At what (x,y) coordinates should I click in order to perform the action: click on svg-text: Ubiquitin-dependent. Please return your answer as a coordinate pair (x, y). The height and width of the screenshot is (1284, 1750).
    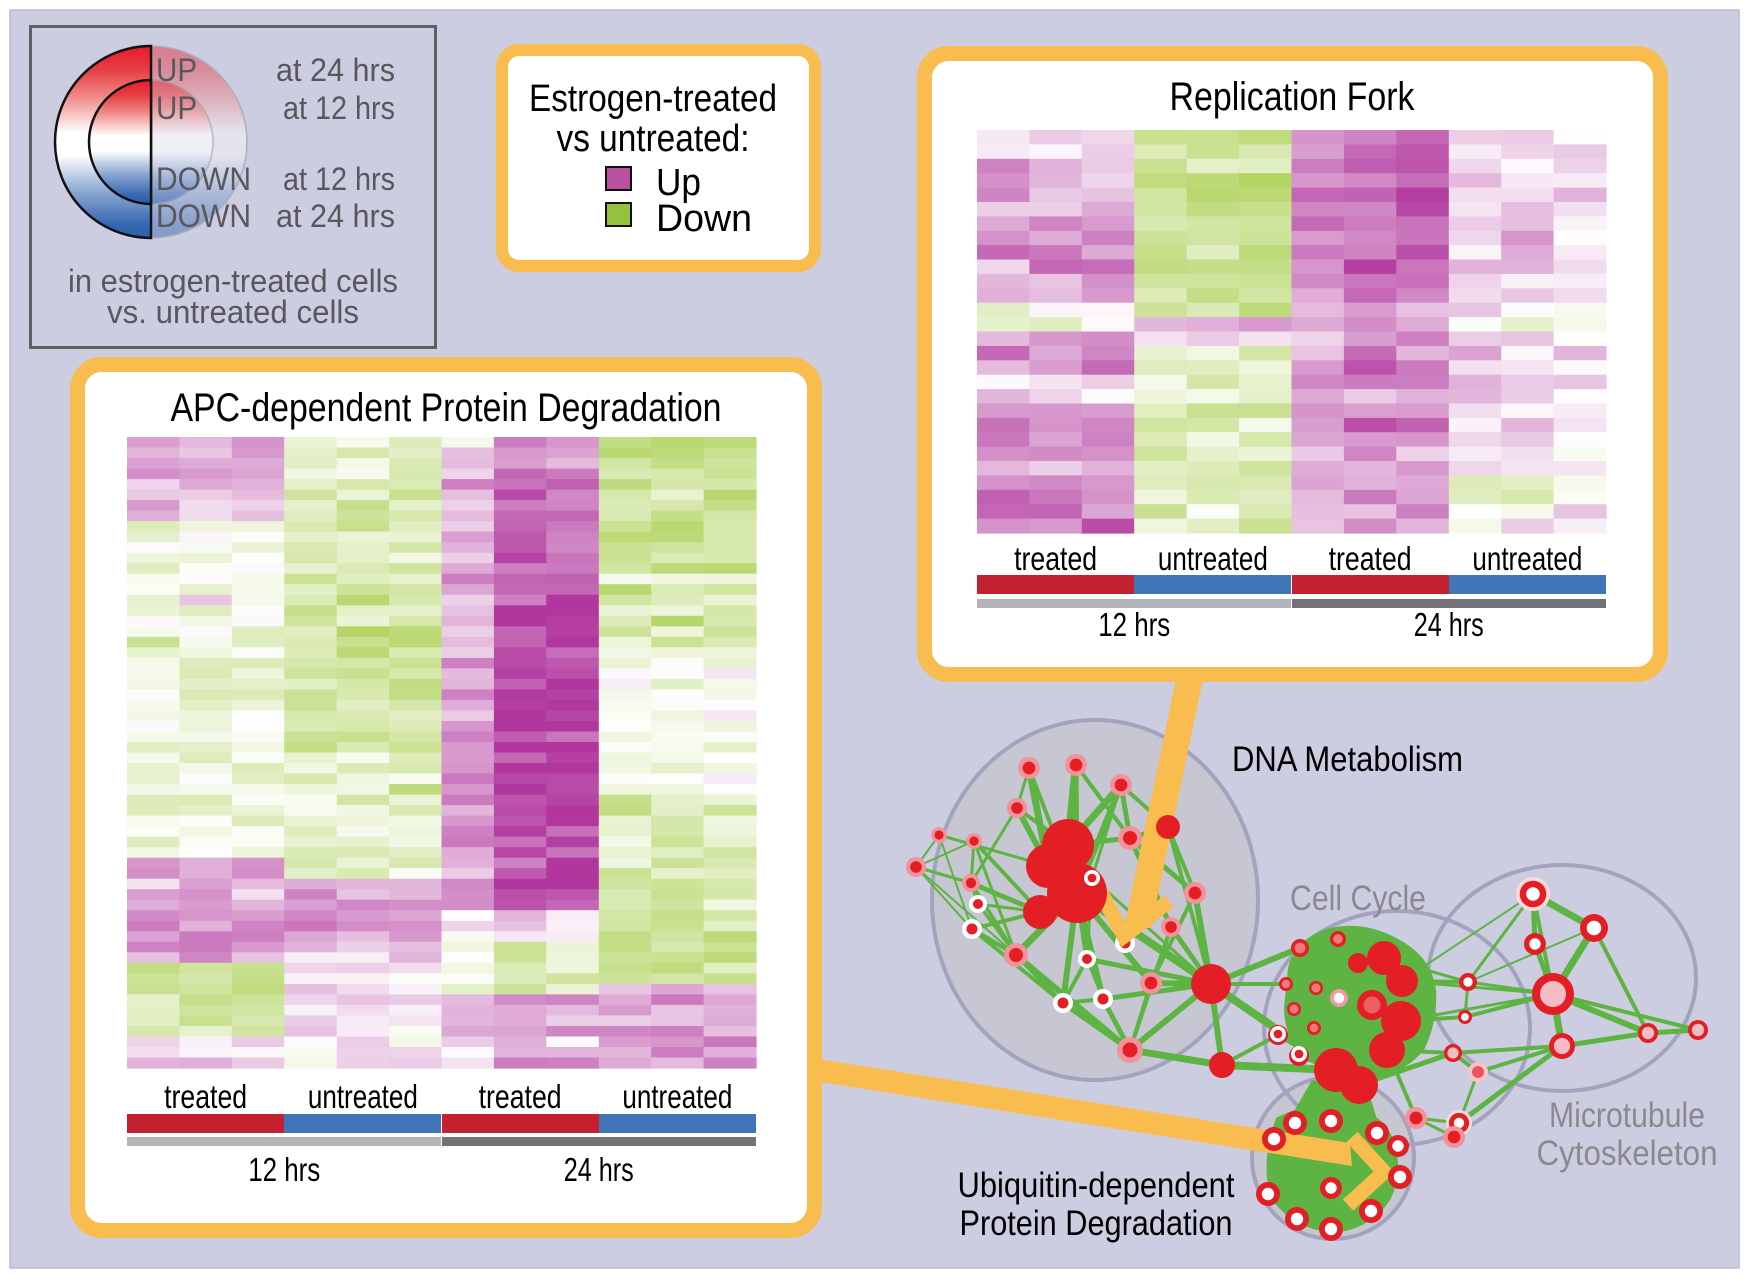
    Looking at the image, I should click on (1096, 1185).